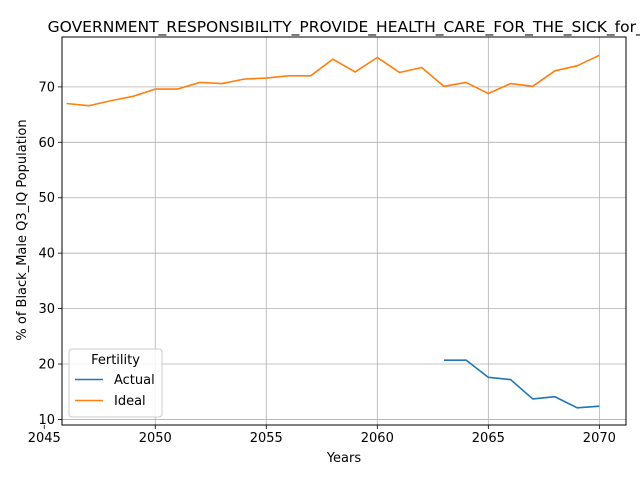  I want to click on y-tick-label: 10, so click(46, 420).